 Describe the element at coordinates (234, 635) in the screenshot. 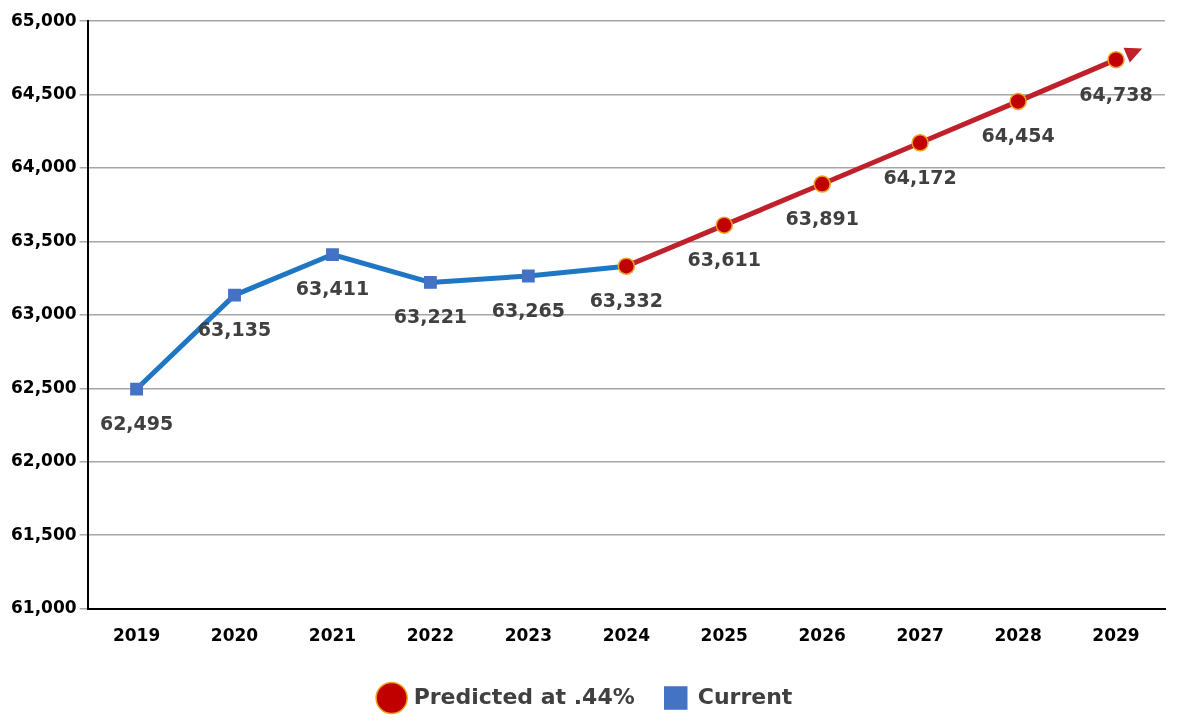

I see `x-tick-label: 2020` at that location.